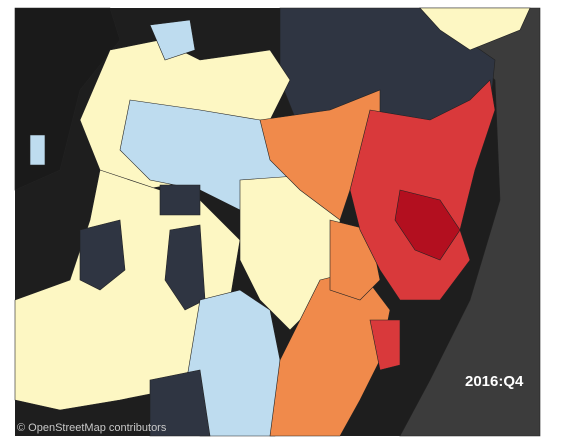 This screenshot has height=444, width=582. I want to click on region-darkred, so click(427, 225).